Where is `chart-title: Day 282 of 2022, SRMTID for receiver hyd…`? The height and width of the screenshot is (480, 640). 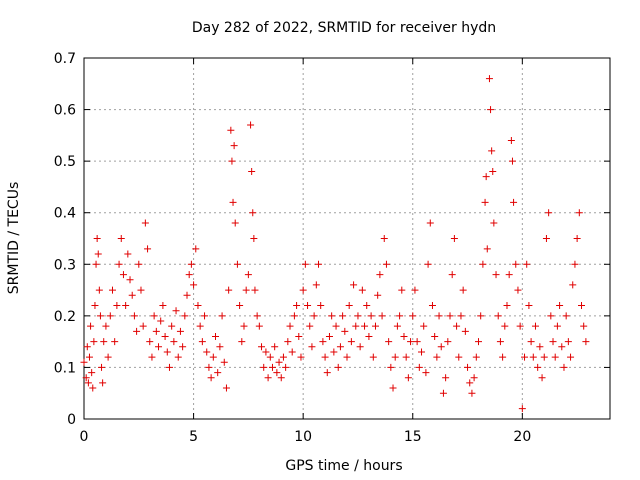
chart-title: Day 282 of 2022, SRMTID for receiver hyd… is located at coordinates (344, 28).